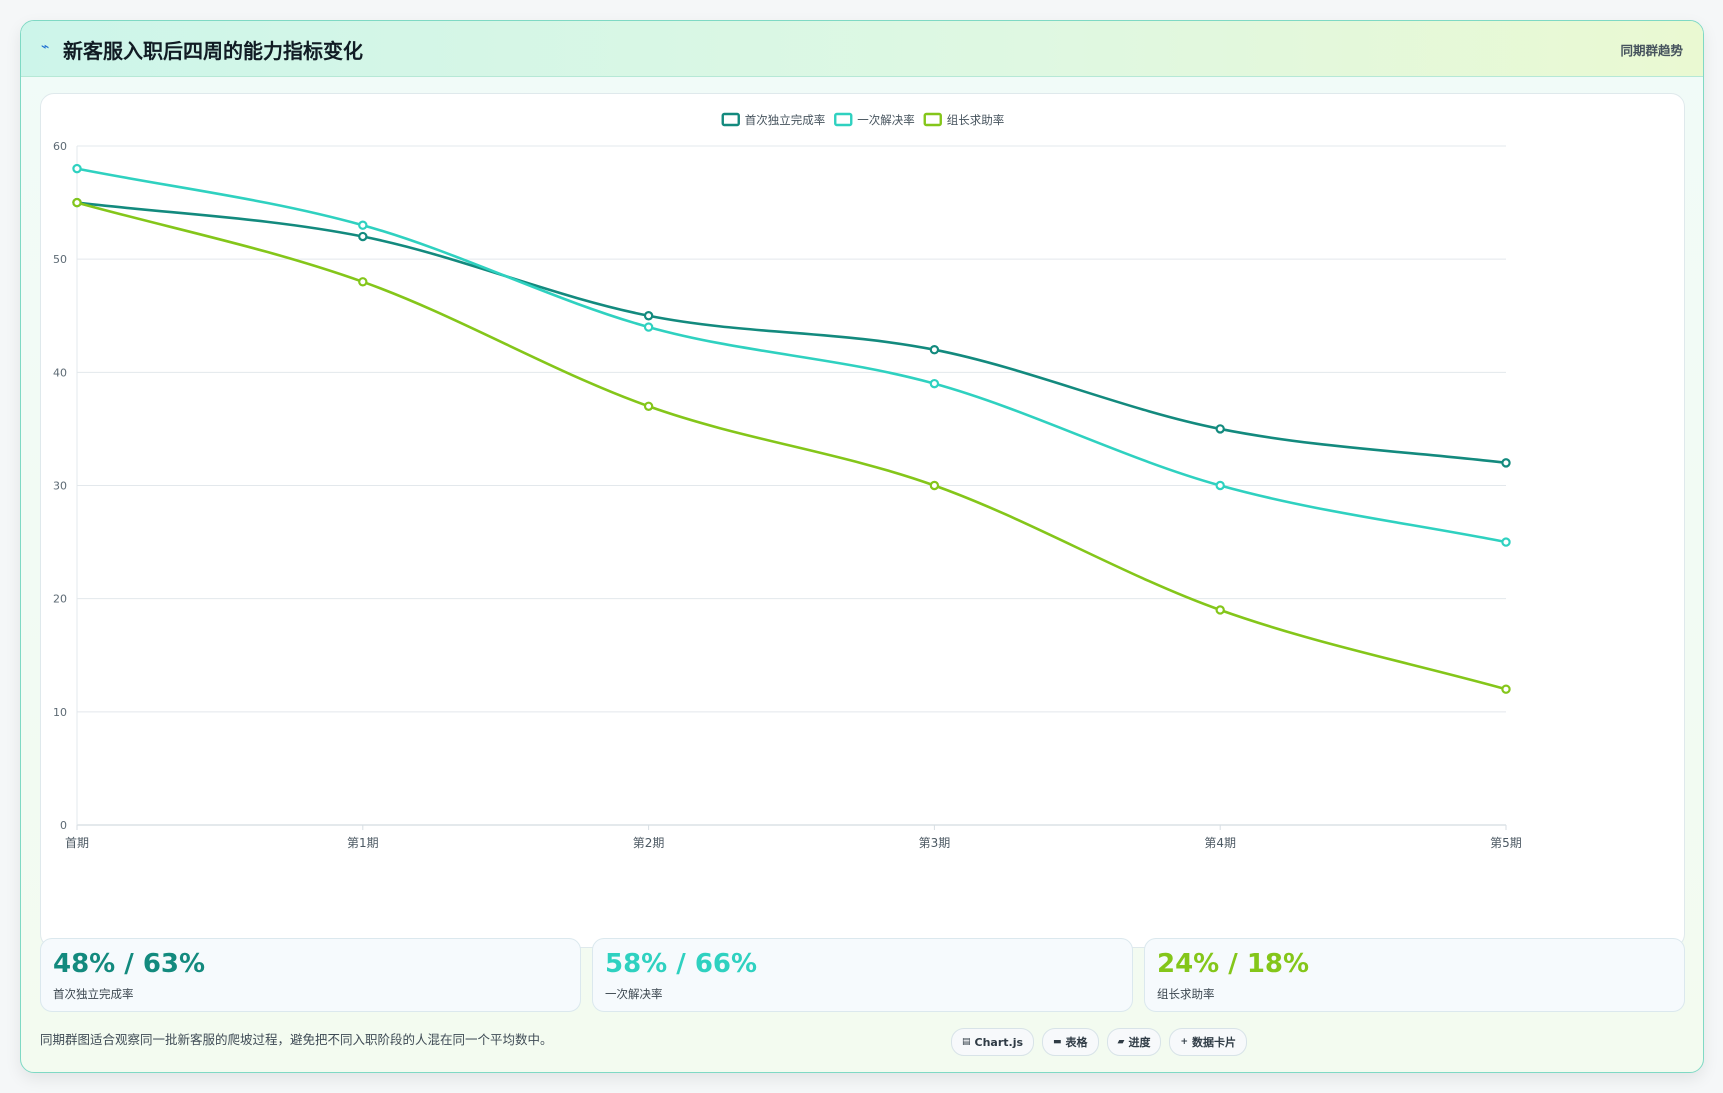 This screenshot has width=1723, height=1093. What do you see at coordinates (1139, 1042) in the screenshot?
I see `chip-label: 进度` at bounding box center [1139, 1042].